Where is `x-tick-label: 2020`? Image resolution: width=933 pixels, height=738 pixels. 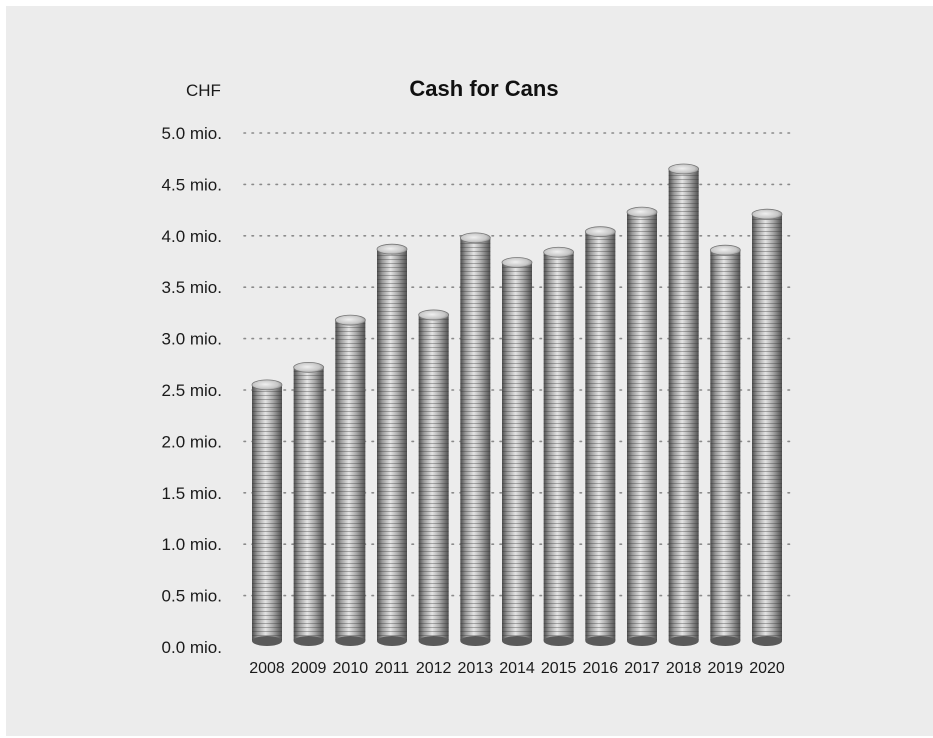 x-tick-label: 2020 is located at coordinates (767, 668).